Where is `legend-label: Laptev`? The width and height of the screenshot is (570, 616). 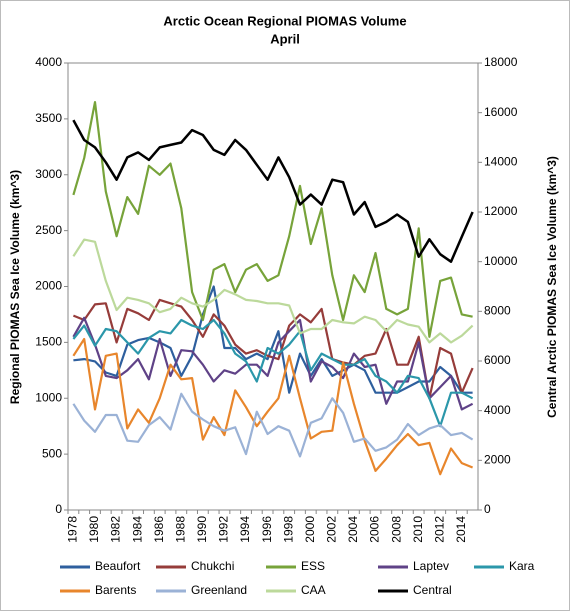 legend-label: Laptev is located at coordinates (431, 566).